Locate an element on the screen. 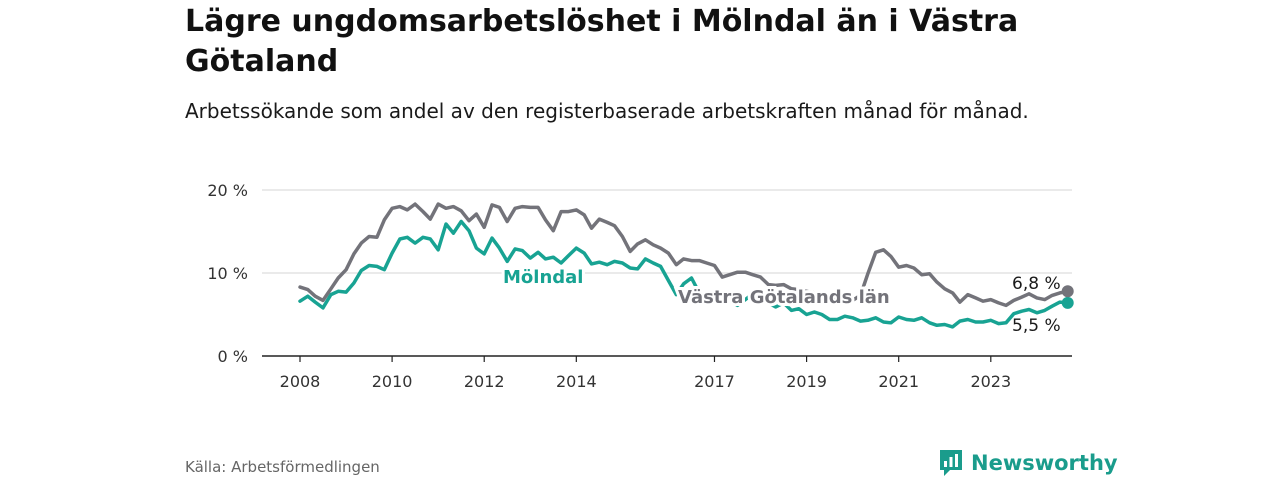 The image size is (1280, 480). x-tick-label: 2023 is located at coordinates (990, 381).